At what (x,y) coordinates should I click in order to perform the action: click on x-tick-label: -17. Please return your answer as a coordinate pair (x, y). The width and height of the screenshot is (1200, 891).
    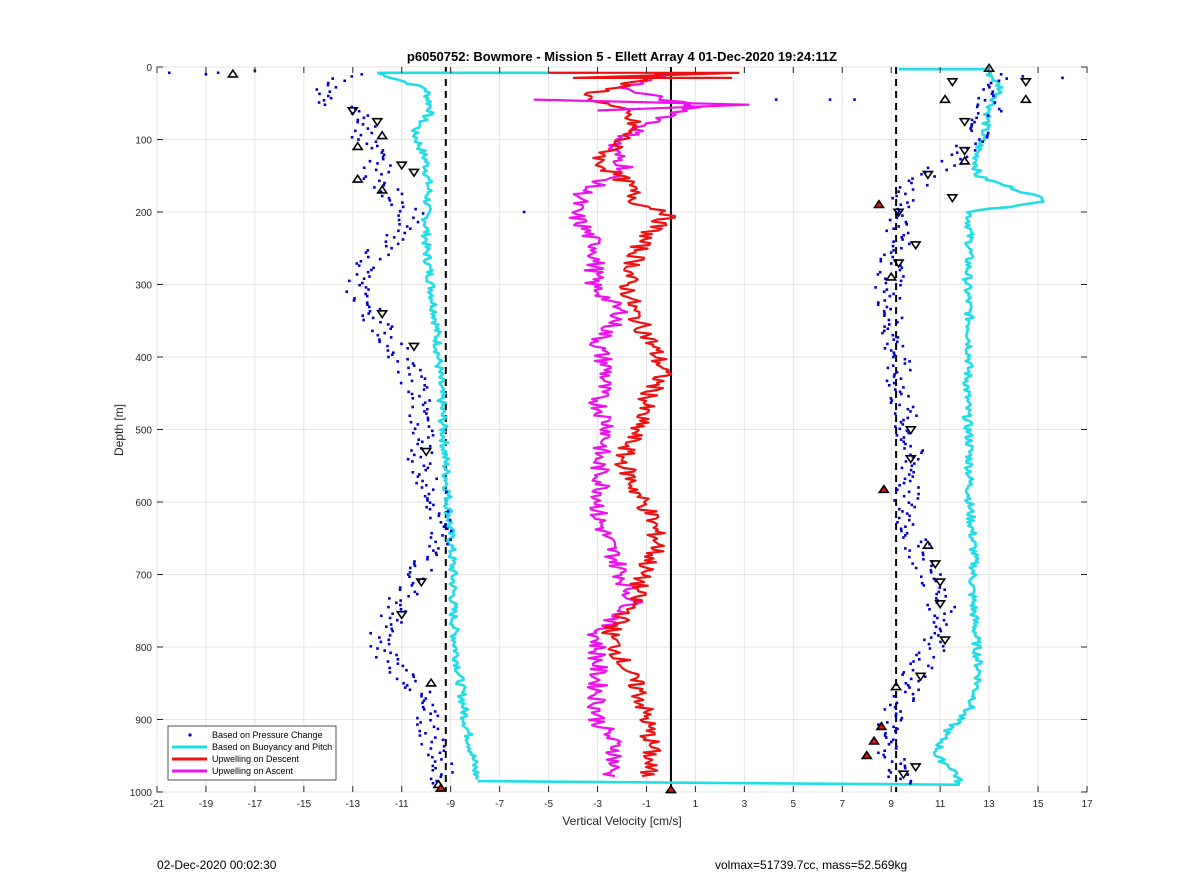
    Looking at the image, I should click on (255, 804).